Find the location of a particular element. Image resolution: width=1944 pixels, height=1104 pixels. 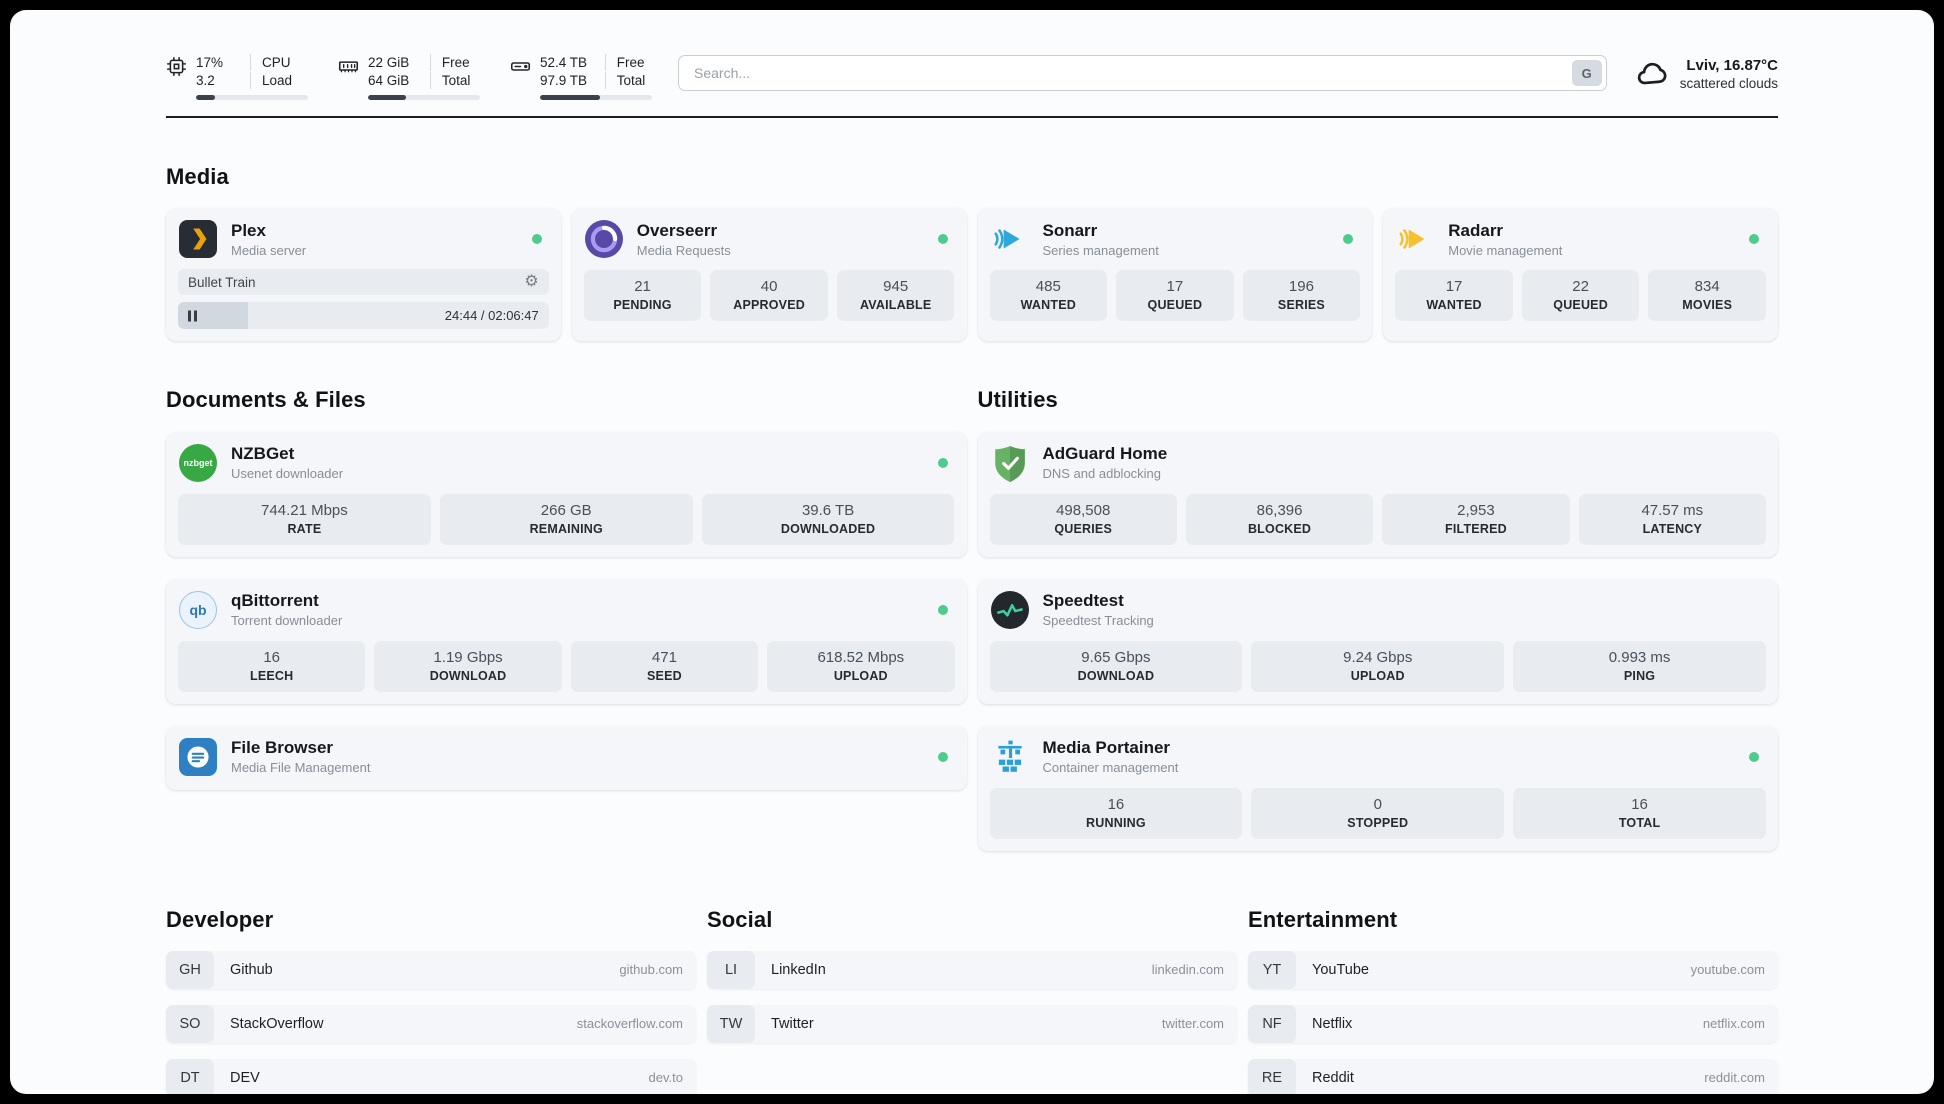

bookmark-reddit: RE Reddit reddit.com is located at coordinates (1513, 1076).